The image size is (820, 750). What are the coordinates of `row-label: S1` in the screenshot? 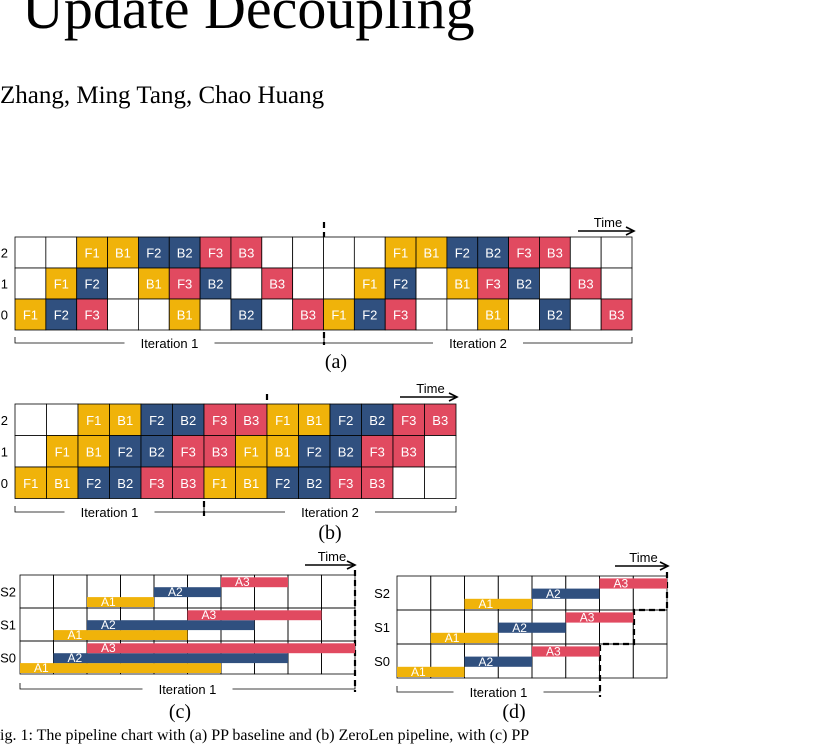 It's located at (382, 627).